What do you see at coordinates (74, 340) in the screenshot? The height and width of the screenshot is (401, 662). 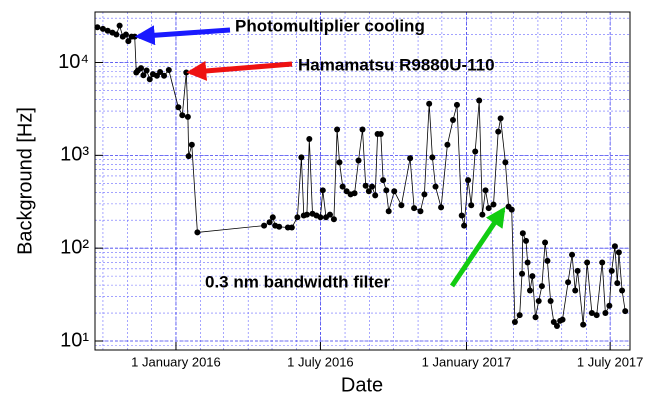 I see `y-tick-label: 10¹` at bounding box center [74, 340].